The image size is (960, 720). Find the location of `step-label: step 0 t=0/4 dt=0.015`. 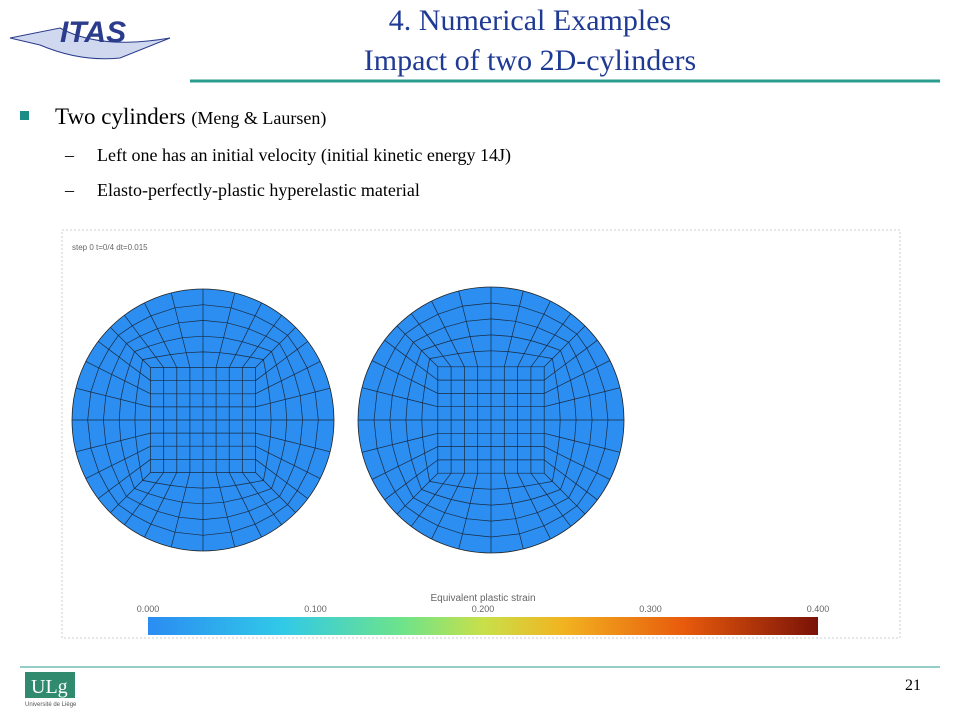

step-label: step 0 t=0/4 dt=0.015 is located at coordinates (110, 247).